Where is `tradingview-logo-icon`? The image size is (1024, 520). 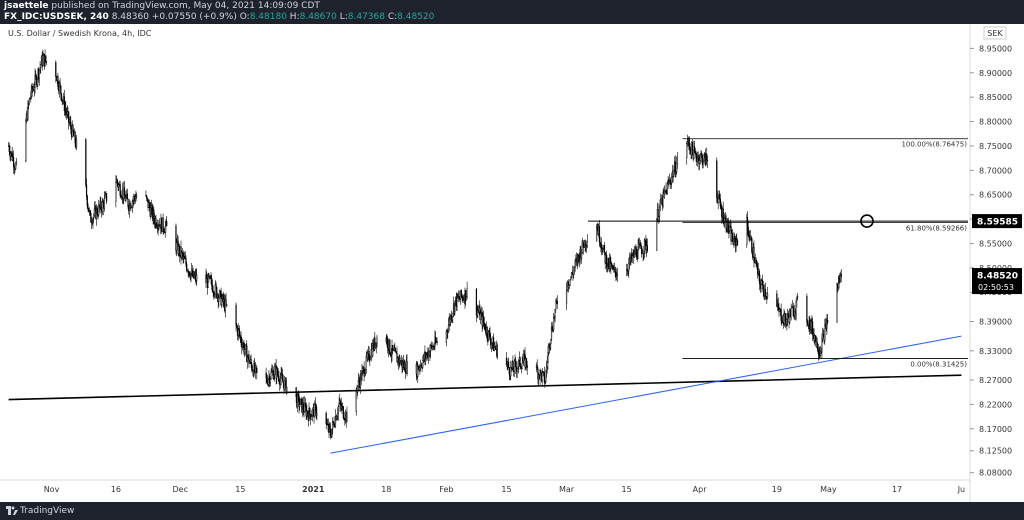 tradingview-logo-icon is located at coordinates (12, 510).